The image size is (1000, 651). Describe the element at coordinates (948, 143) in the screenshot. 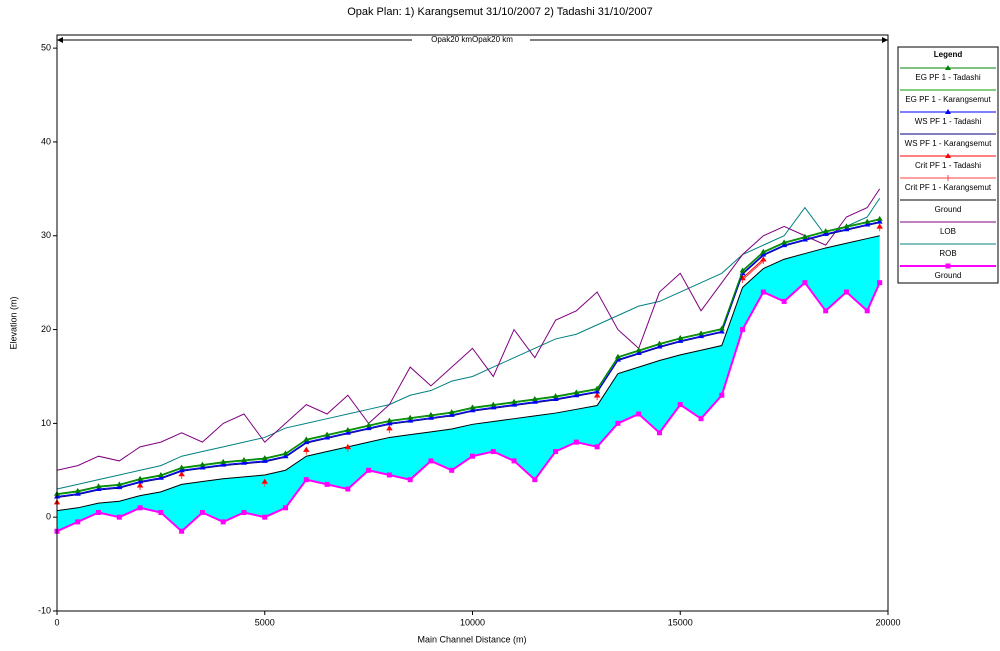

I see `legend-label: WS PF 1 - Karangsemut` at that location.